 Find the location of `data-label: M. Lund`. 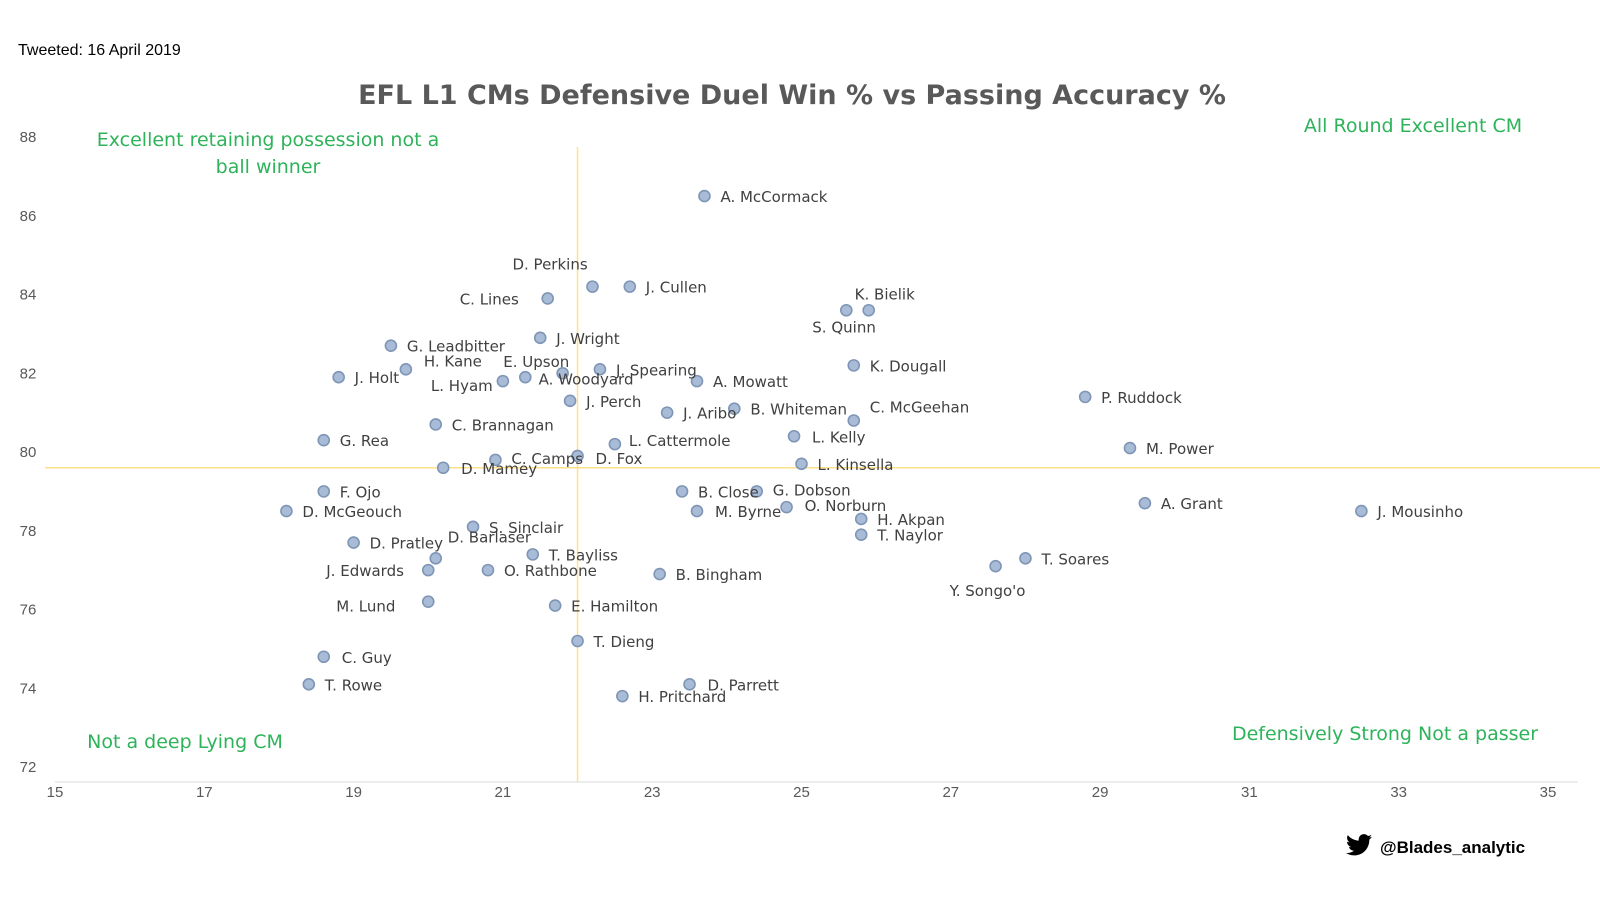

data-label: M. Lund is located at coordinates (365, 607).